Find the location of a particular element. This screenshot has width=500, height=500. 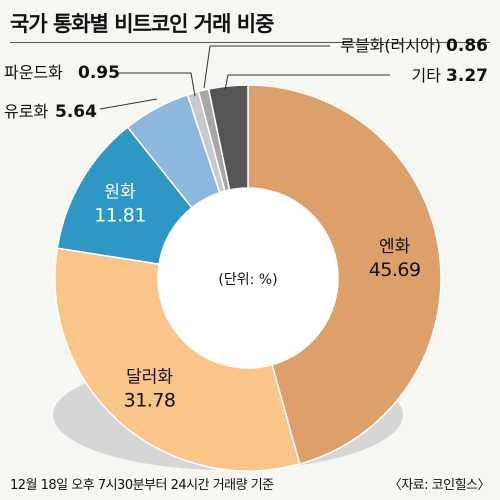

leader-lines is located at coordinates (244, 77).